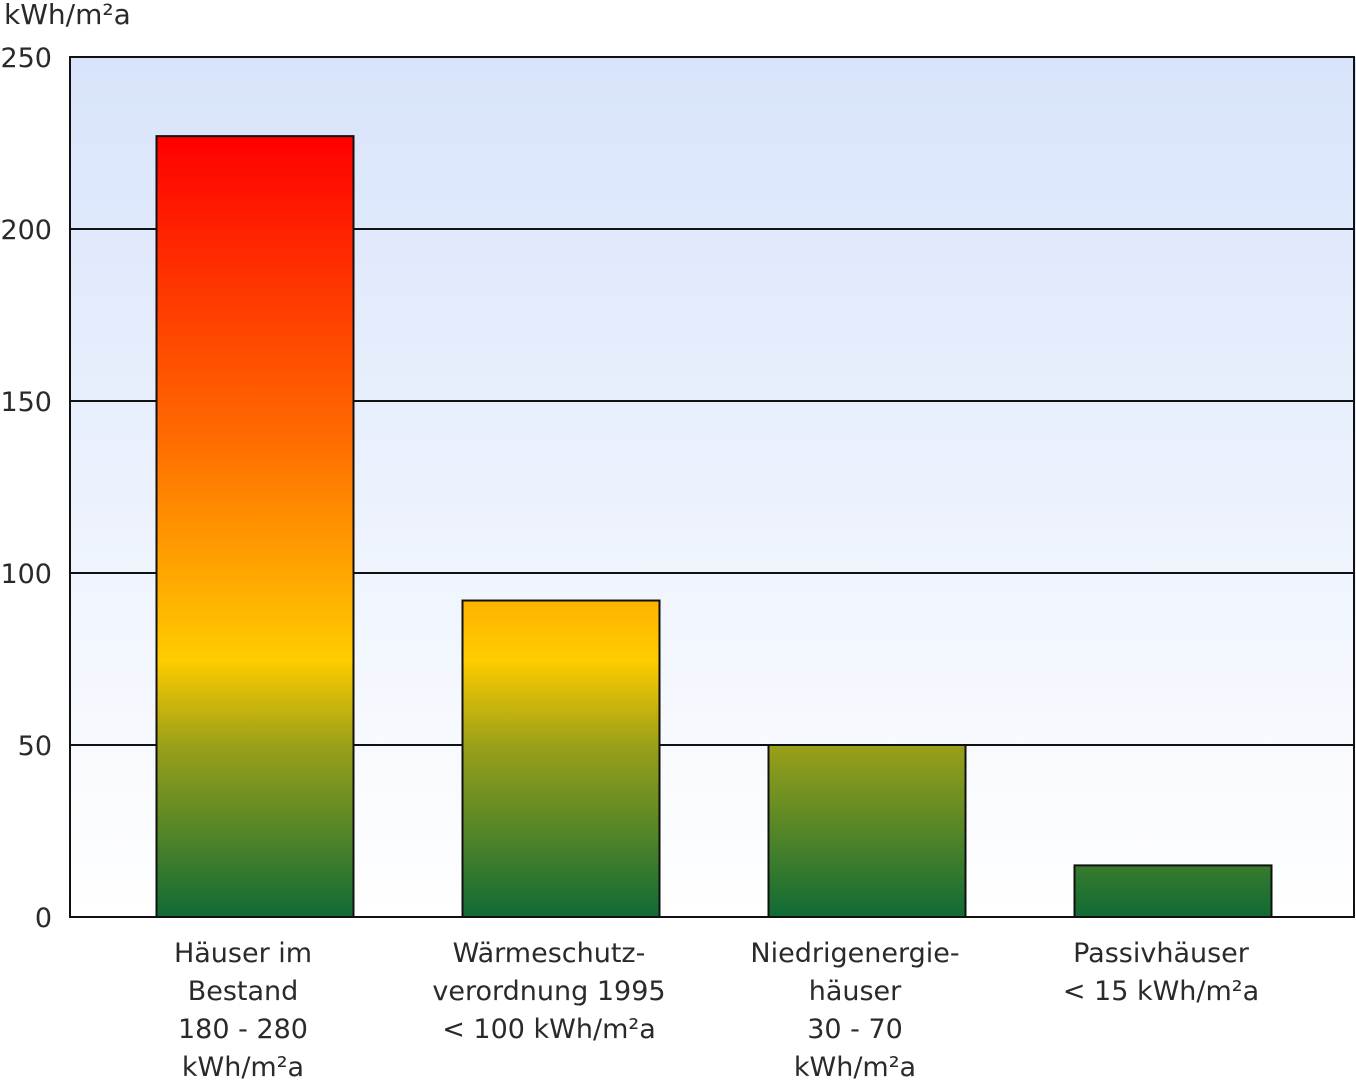 This screenshot has width=1356, height=1080. I want to click on y-axis-label: kWh/m²a, so click(67, 15).